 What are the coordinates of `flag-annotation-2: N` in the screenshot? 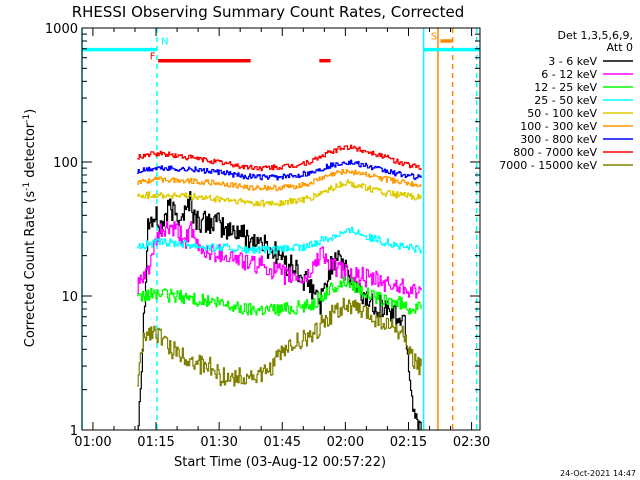 It's located at (164, 42).